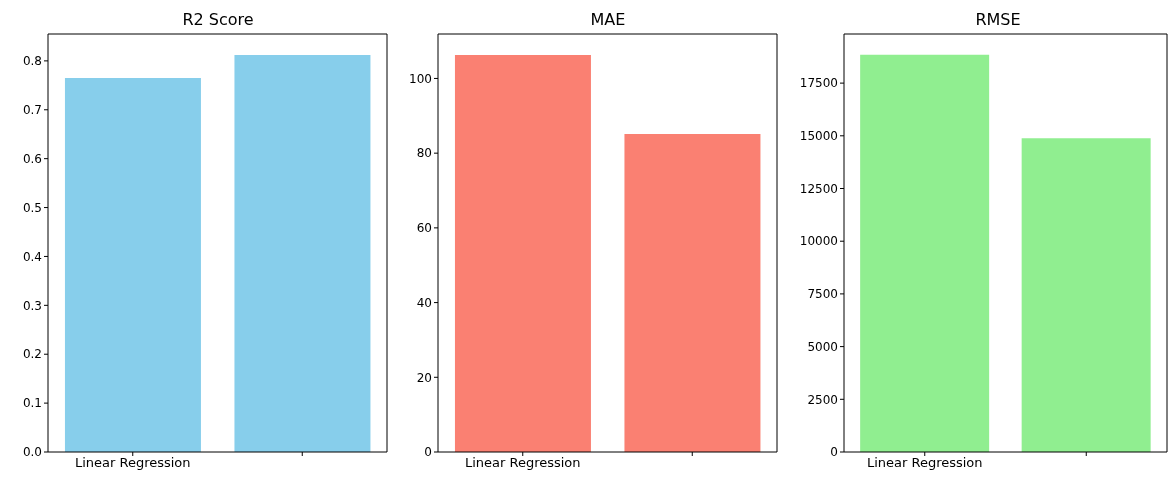 This screenshot has height=482, width=1170. I want to click on y-tick-label: 0.2, so click(32, 354).